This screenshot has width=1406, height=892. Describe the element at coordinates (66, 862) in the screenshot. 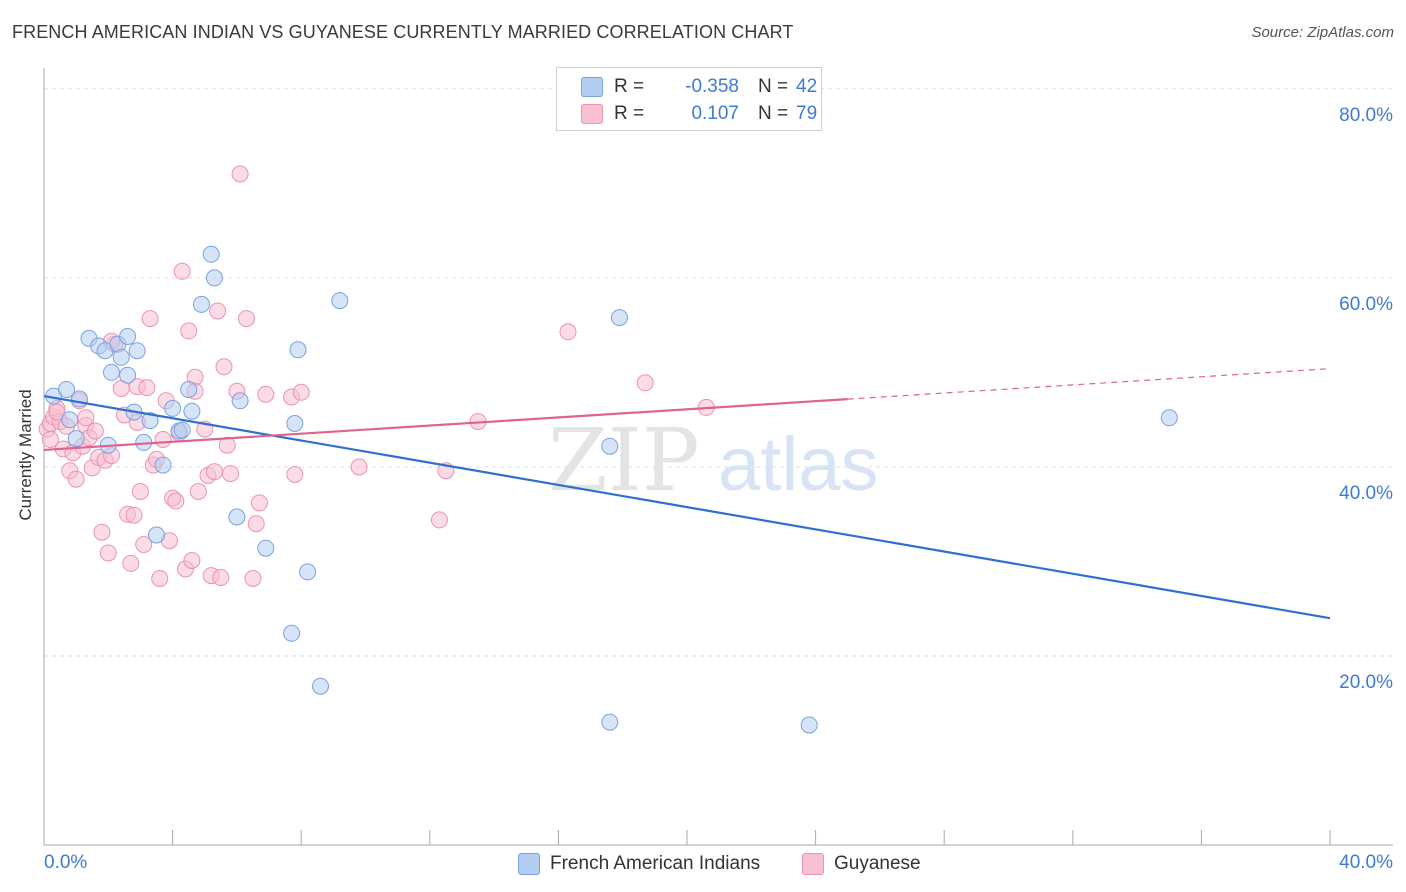

I see `x-tick-label: 0.0%` at that location.